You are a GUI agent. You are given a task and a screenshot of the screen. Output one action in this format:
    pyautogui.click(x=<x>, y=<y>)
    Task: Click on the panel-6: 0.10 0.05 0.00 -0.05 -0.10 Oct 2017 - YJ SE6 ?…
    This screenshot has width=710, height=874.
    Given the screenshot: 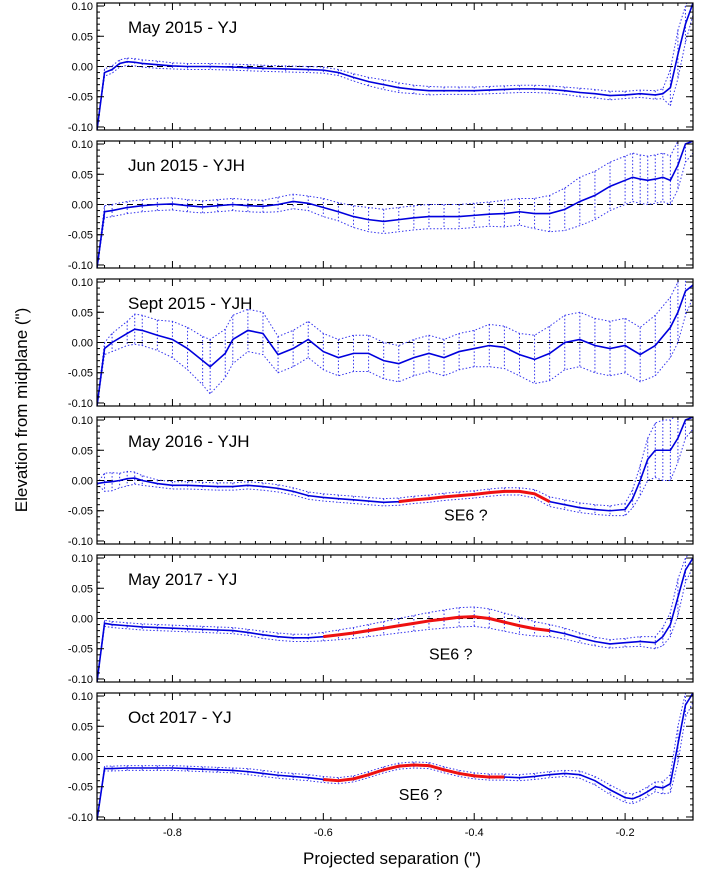 What is the action you would take?
    pyautogui.click(x=381, y=765)
    